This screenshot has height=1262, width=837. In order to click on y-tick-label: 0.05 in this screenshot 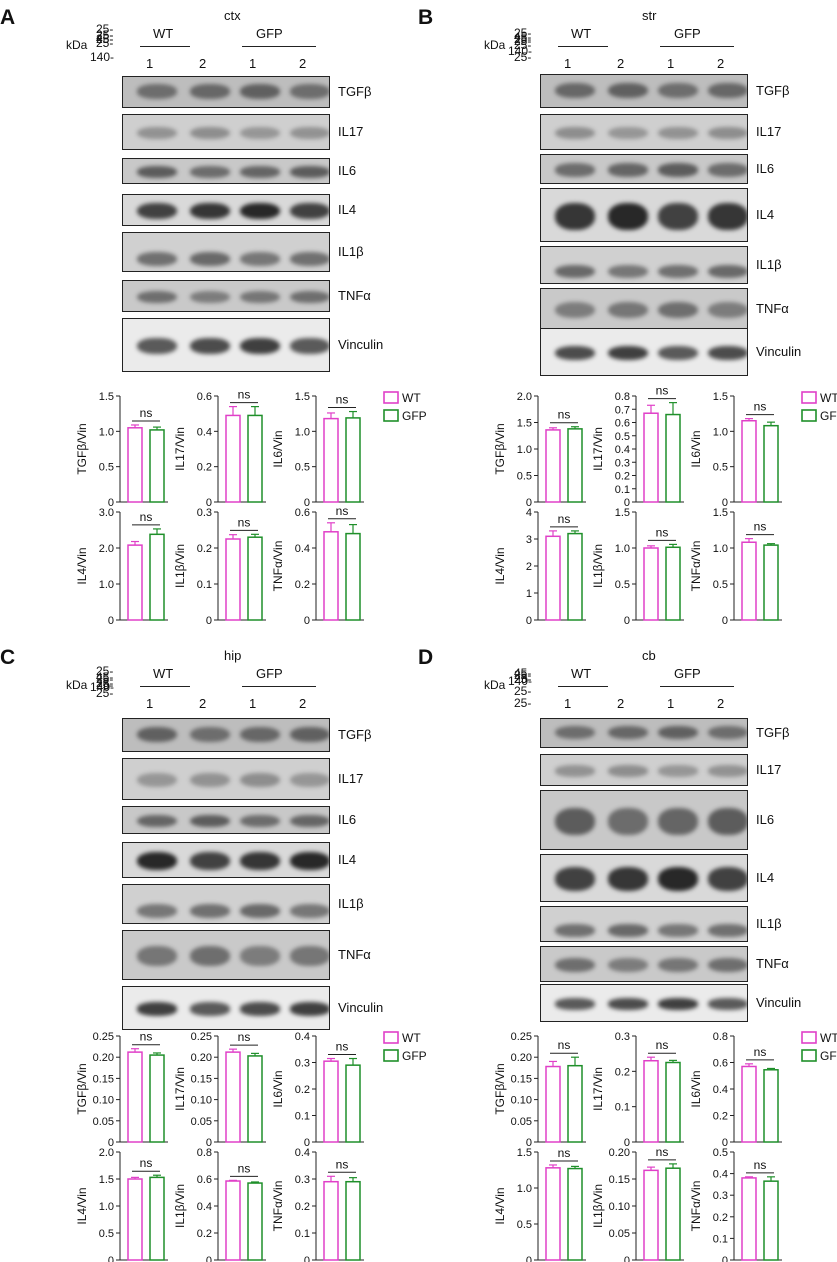, I will do `click(521, 1122)`.